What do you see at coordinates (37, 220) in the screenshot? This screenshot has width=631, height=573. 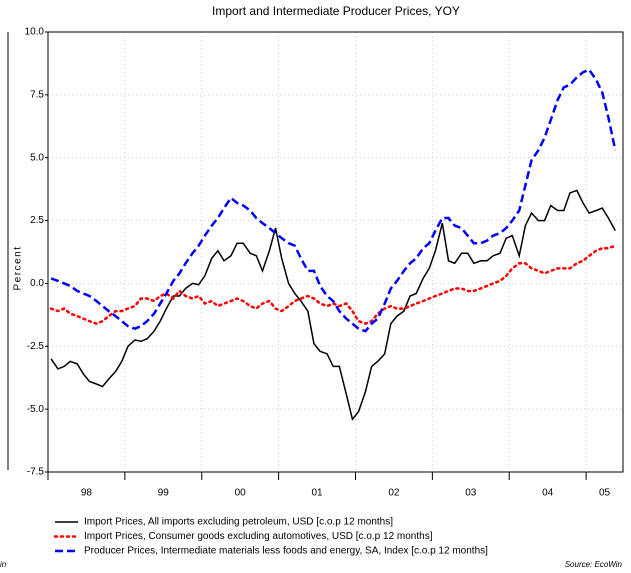 I see `y-tick-label: 2.5` at bounding box center [37, 220].